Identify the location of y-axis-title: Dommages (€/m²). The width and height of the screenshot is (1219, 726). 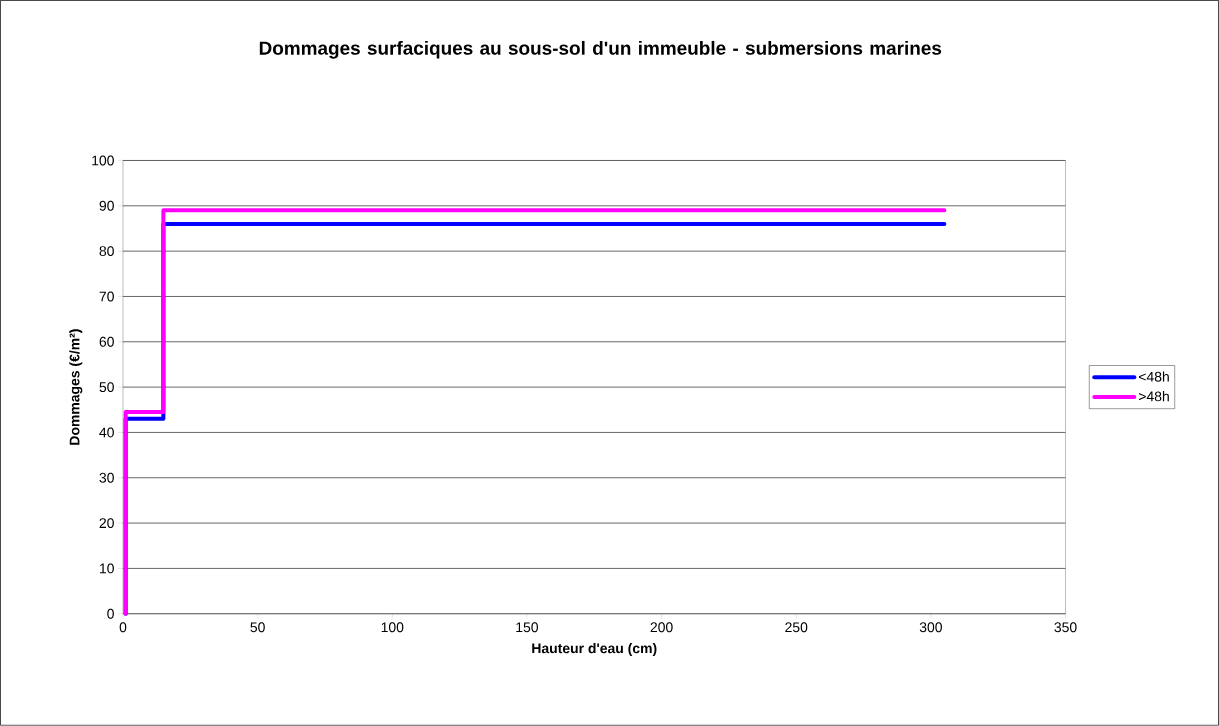
(76, 387).